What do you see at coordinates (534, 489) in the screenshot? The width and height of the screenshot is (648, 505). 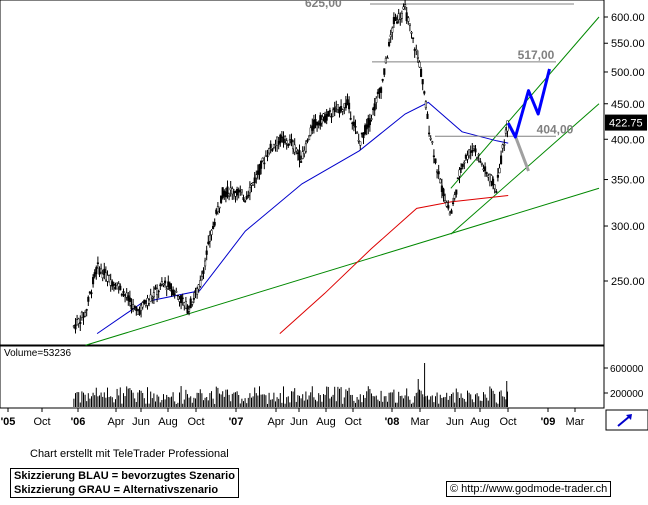 I see `website-url: http://www.godmode-trader.ch` at bounding box center [534, 489].